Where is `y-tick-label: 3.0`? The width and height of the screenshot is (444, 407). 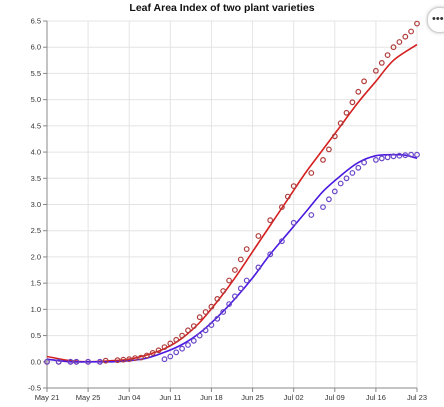 y-tick-label: 3.0 is located at coordinates (36, 204).